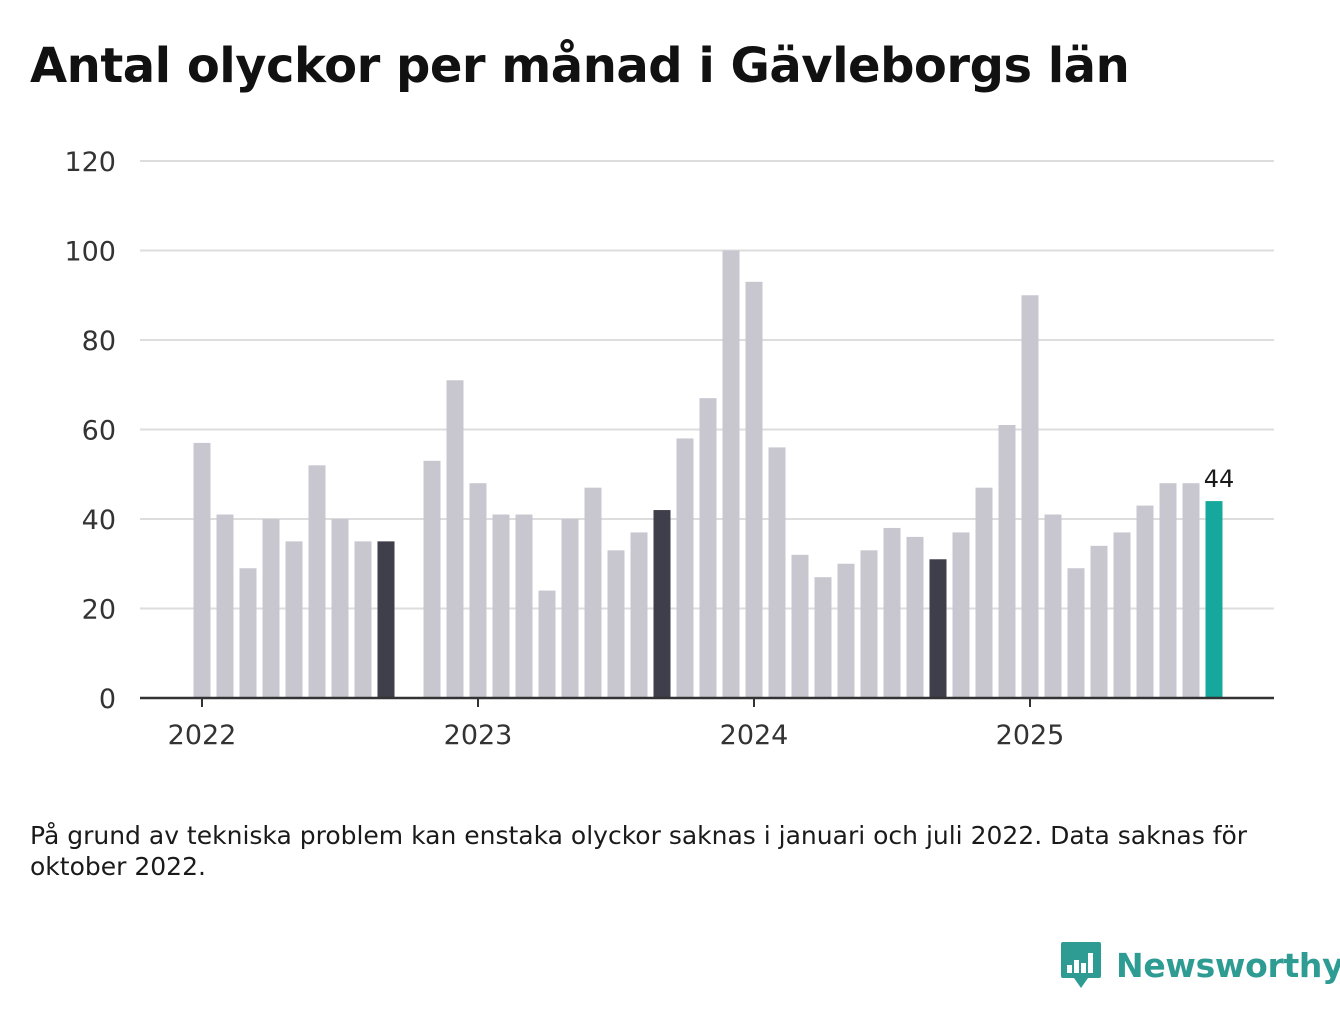 This screenshot has width=1340, height=1020. I want to click on x-tick-label-2022: 2022, so click(202, 735).